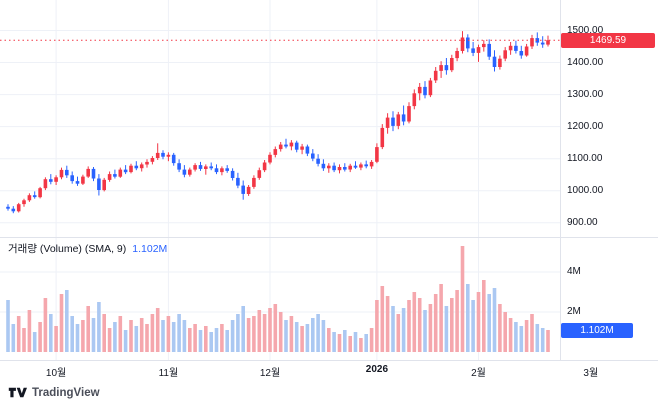 This screenshot has width=658, height=408. I want to click on time-axis-label: 10월, so click(56, 373).